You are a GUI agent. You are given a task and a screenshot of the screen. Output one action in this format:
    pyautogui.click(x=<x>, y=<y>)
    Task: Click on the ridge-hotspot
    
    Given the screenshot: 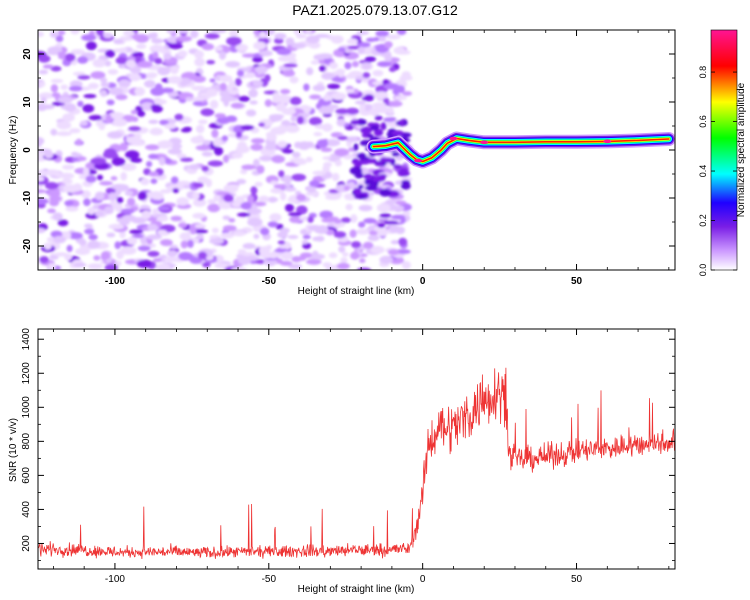 What is the action you would take?
    pyautogui.click(x=418, y=160)
    